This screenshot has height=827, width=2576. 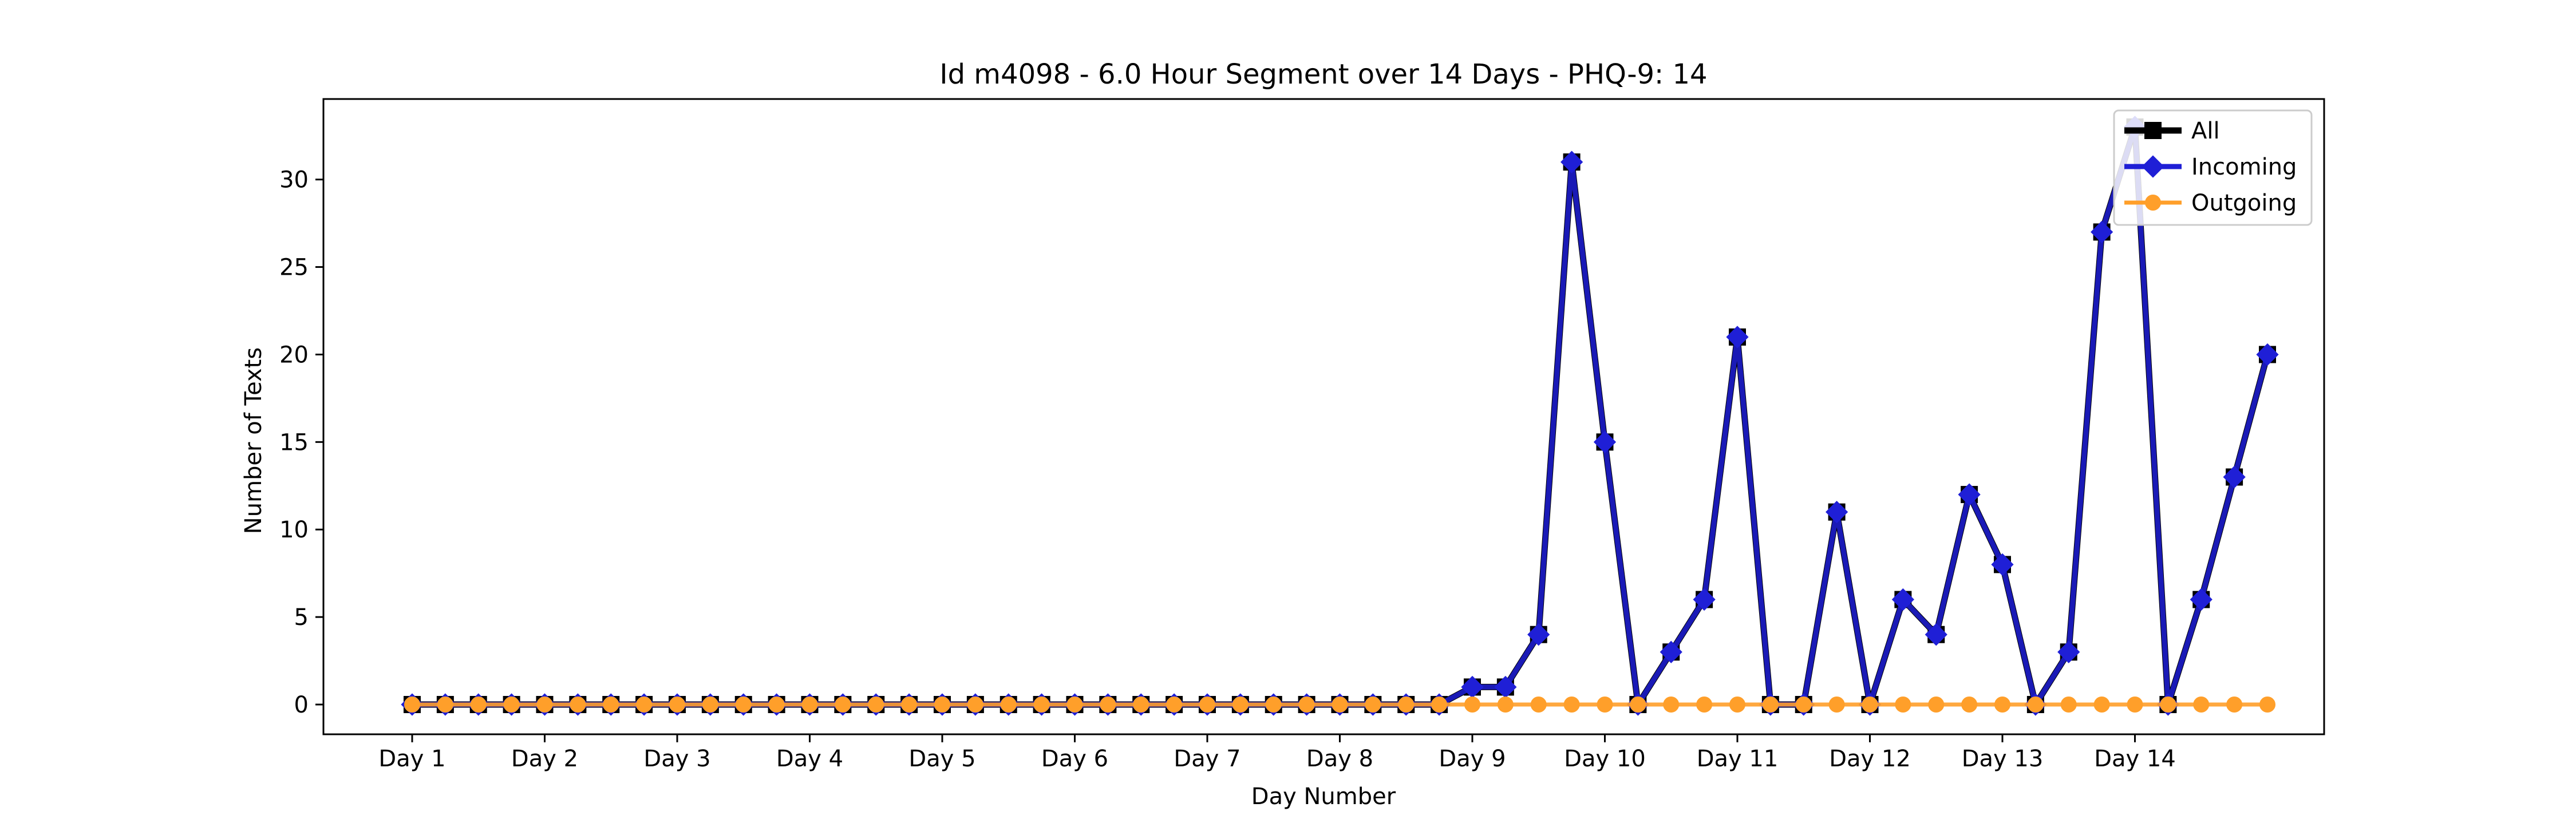 What do you see at coordinates (941, 759) in the screenshot?
I see `x-tick-label: Day 5` at bounding box center [941, 759].